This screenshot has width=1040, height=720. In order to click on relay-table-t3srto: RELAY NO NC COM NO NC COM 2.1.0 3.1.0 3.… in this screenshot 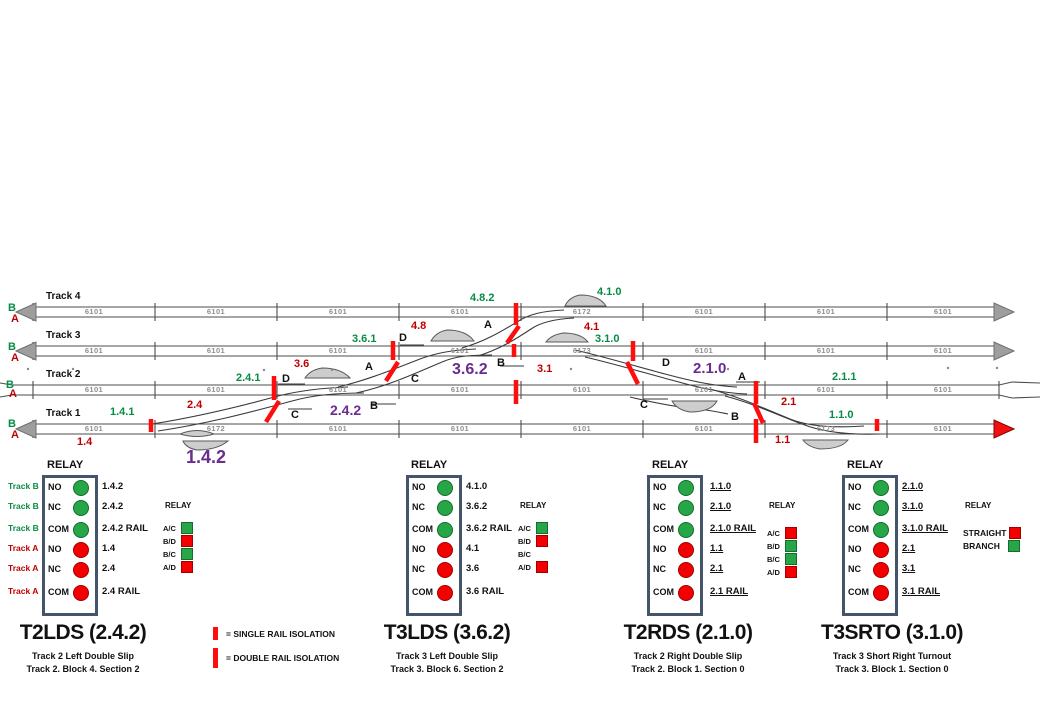, I will do `click(941, 543)`.